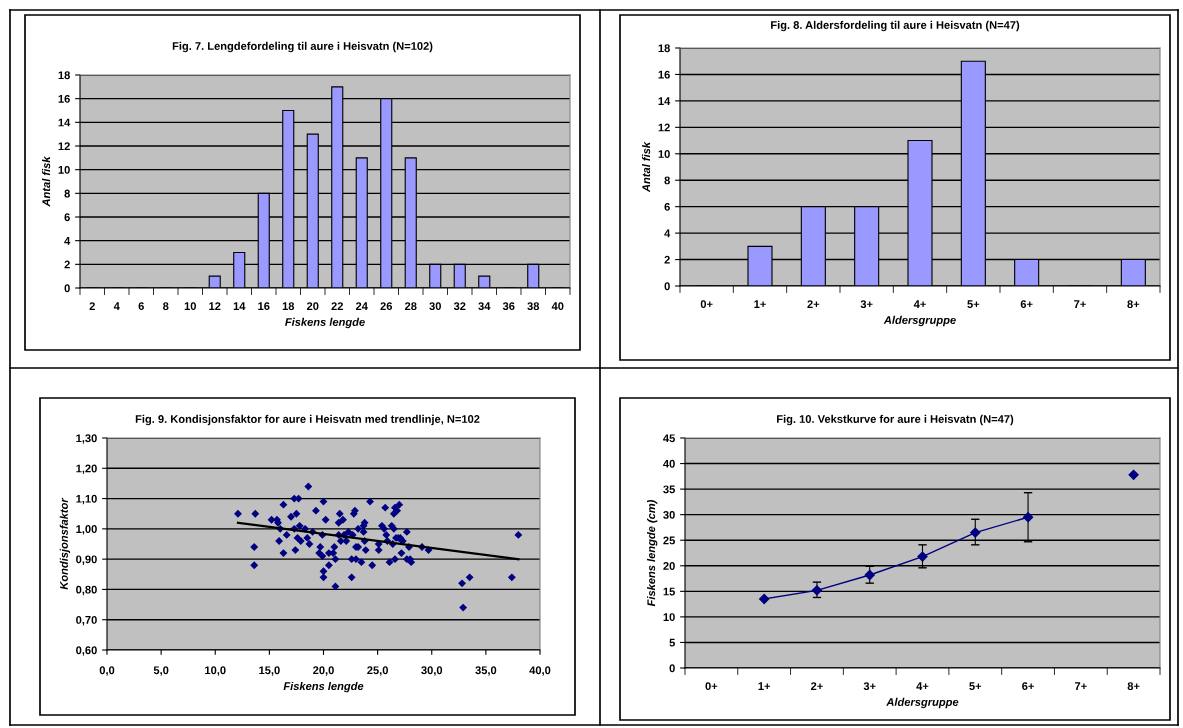 The image size is (1183, 728). Describe the element at coordinates (669, 566) in the screenshot. I see `y-tick-label: 20` at that location.